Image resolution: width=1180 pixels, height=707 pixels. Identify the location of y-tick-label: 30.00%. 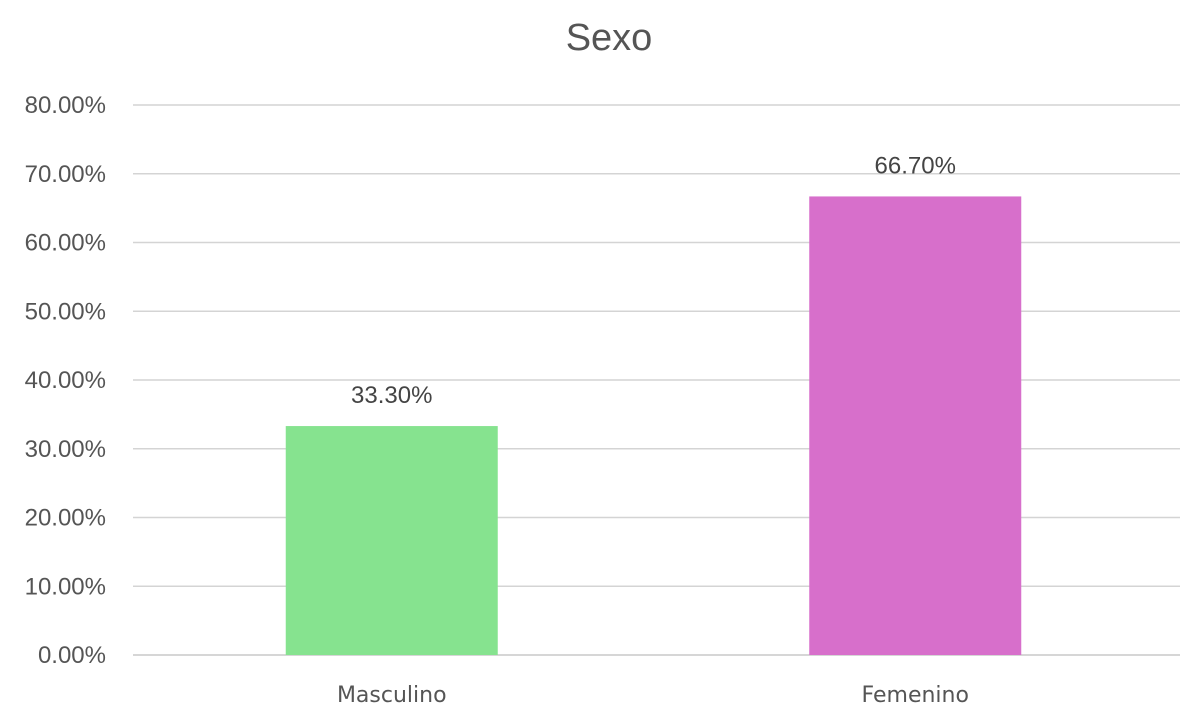
(65, 449).